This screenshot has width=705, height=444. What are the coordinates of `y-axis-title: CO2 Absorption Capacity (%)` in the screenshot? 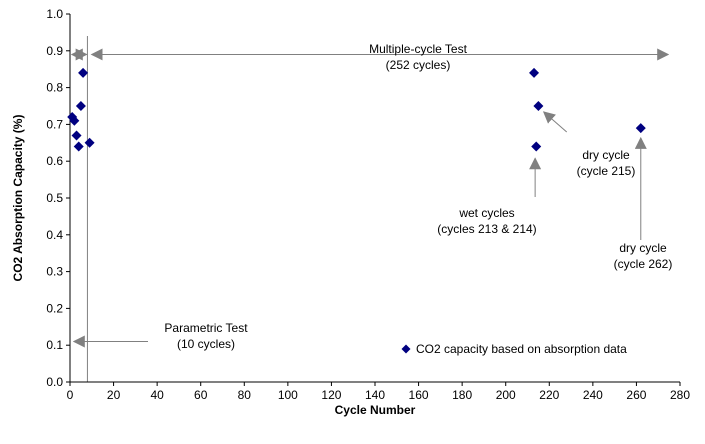 It's located at (18, 198).